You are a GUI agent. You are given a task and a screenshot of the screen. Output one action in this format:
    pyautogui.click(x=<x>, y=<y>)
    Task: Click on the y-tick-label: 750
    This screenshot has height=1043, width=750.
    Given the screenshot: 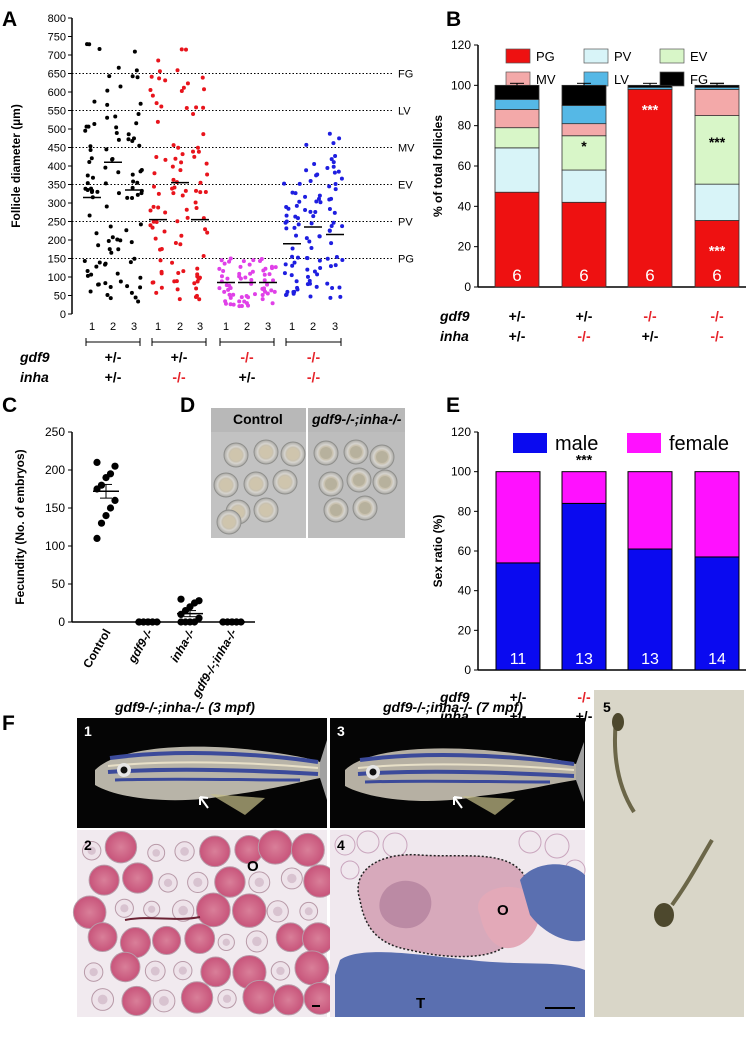 What is the action you would take?
    pyautogui.click(x=57, y=38)
    